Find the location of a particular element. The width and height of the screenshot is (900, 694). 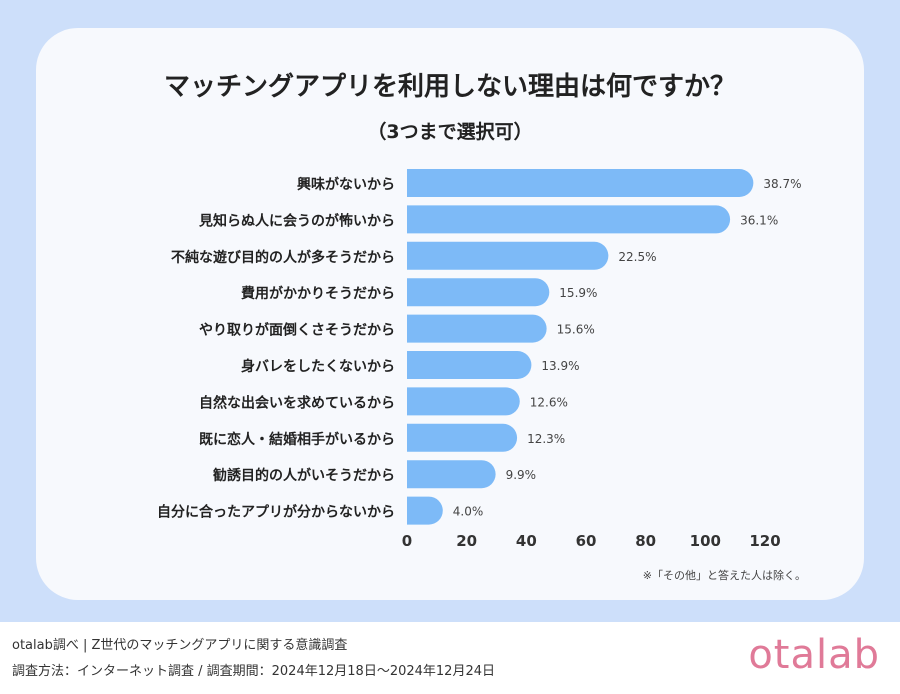

data-label: 9.9% is located at coordinates (521, 475).